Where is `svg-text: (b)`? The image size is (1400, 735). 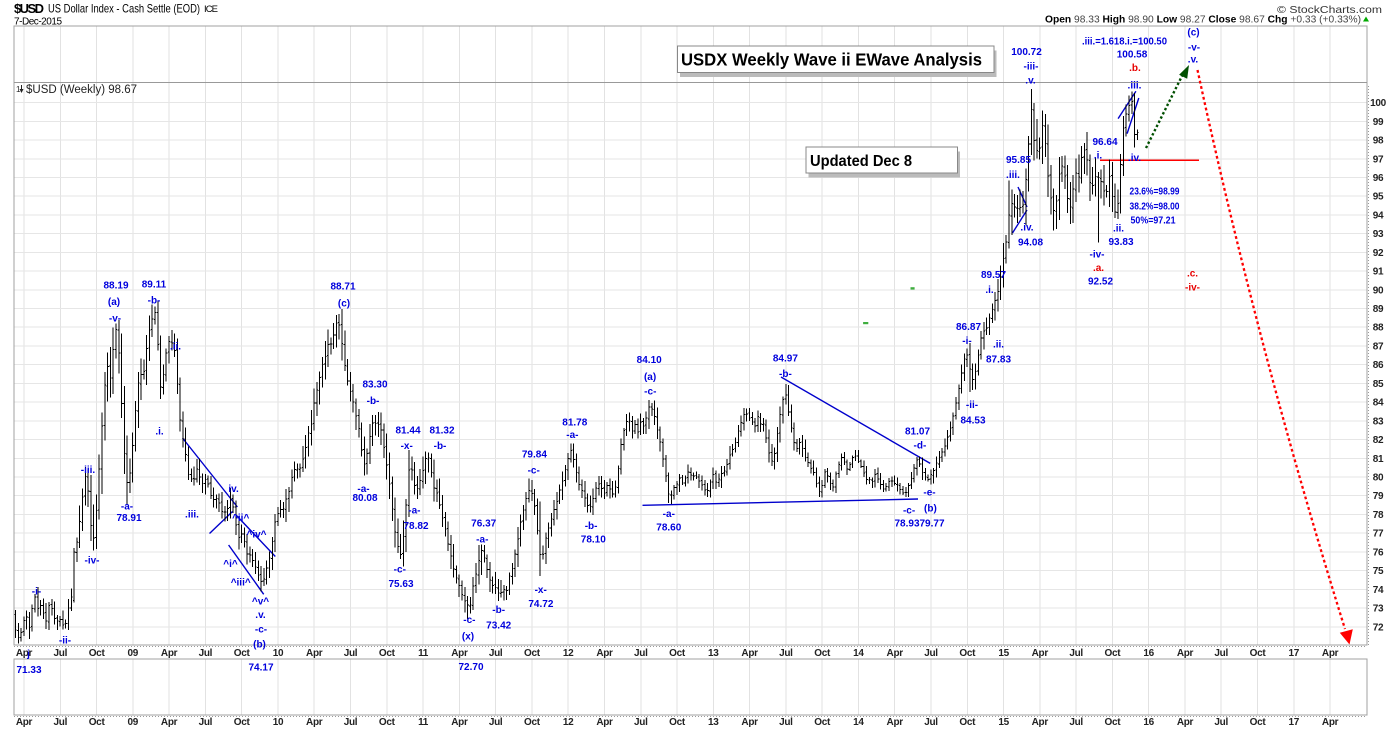
svg-text: (b) is located at coordinates (930, 509).